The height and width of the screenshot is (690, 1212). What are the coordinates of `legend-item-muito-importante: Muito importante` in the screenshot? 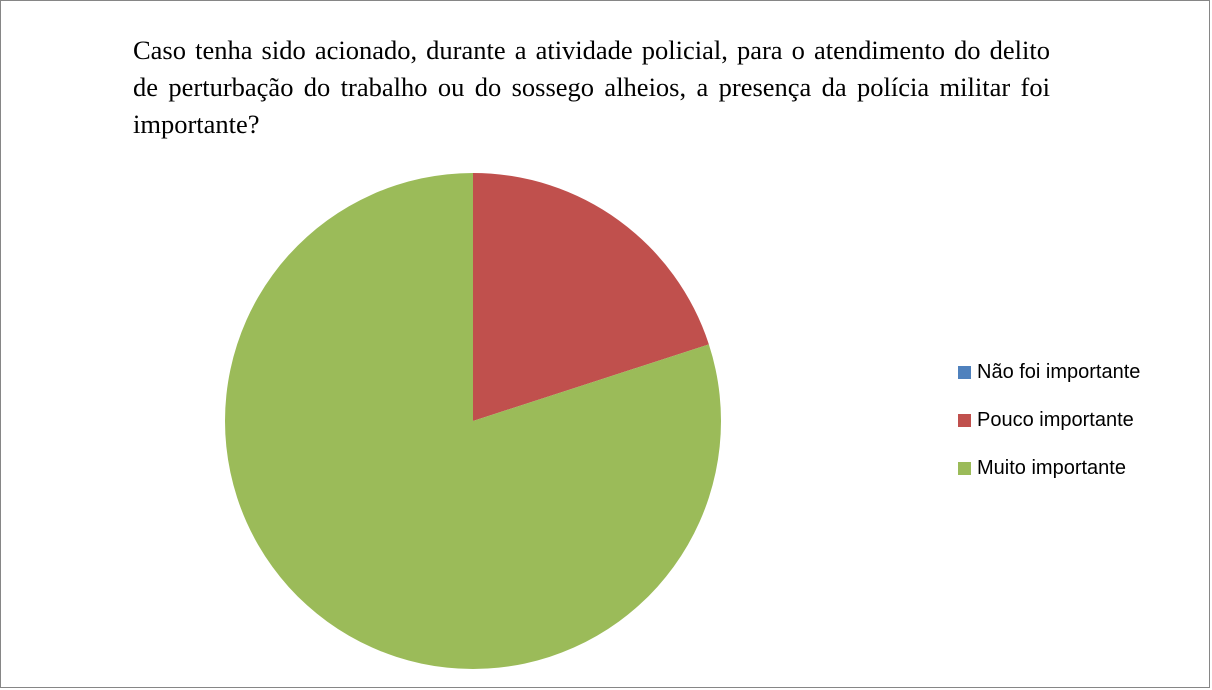 It's located at (1049, 468).